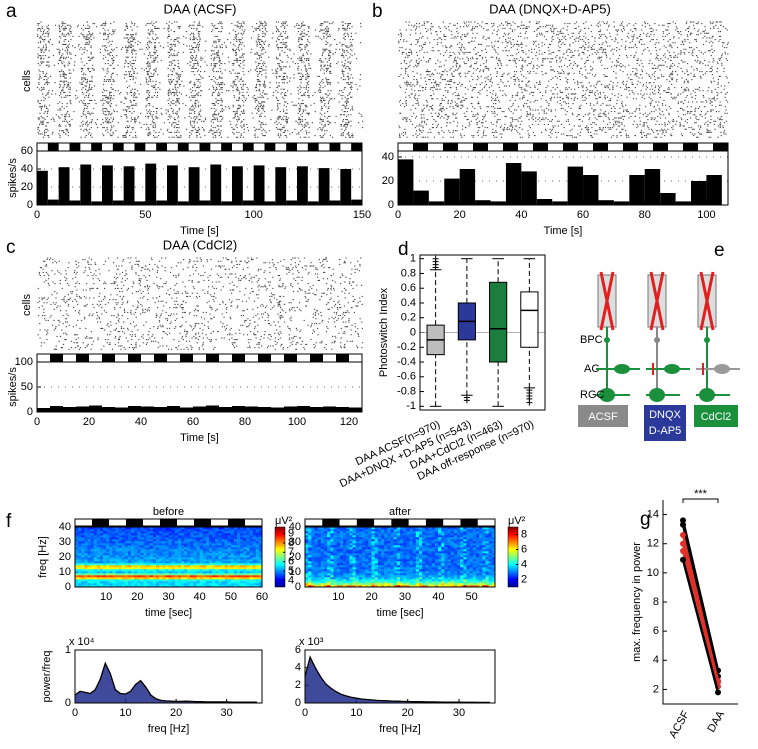 This screenshot has height=749, width=758. I want to click on layer-label: AC, so click(591, 369).